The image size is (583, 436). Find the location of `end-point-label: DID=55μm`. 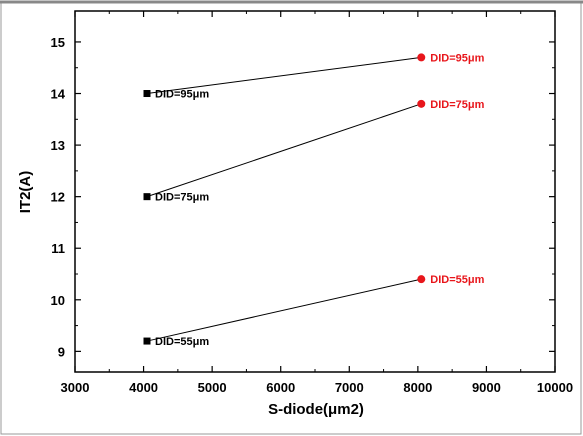

end-point-label: DID=55μm is located at coordinates (457, 280).